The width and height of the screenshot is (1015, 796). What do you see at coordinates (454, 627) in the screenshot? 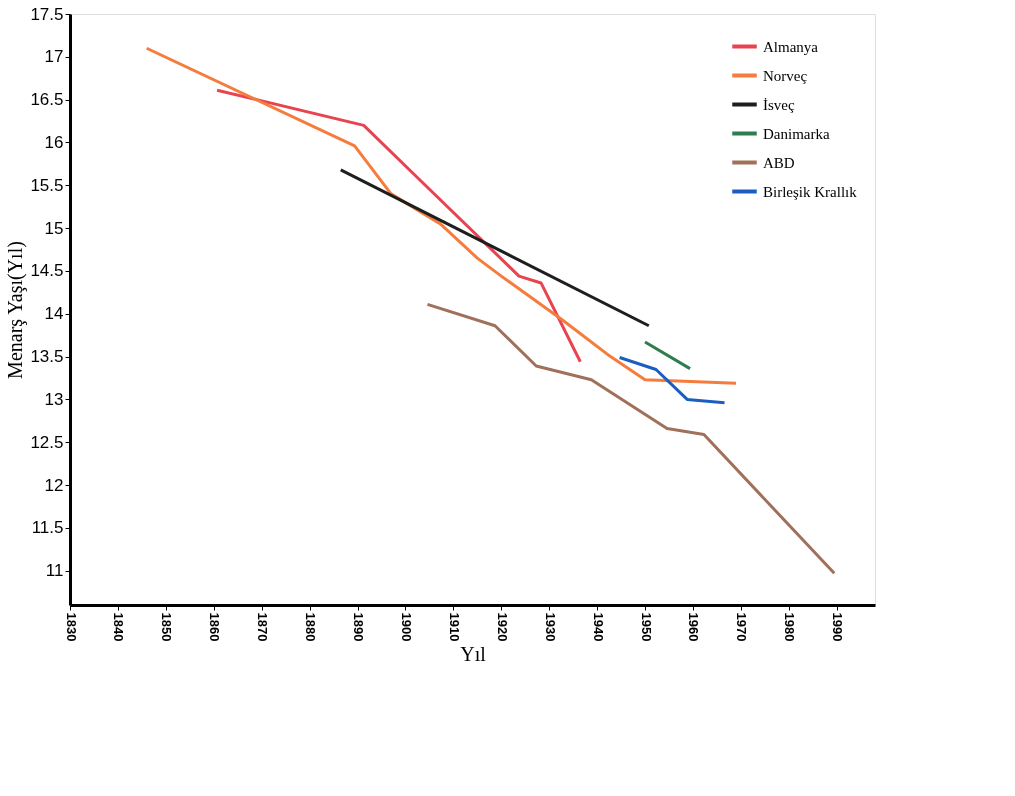
I see `x-tick-label: 1910` at bounding box center [454, 627].